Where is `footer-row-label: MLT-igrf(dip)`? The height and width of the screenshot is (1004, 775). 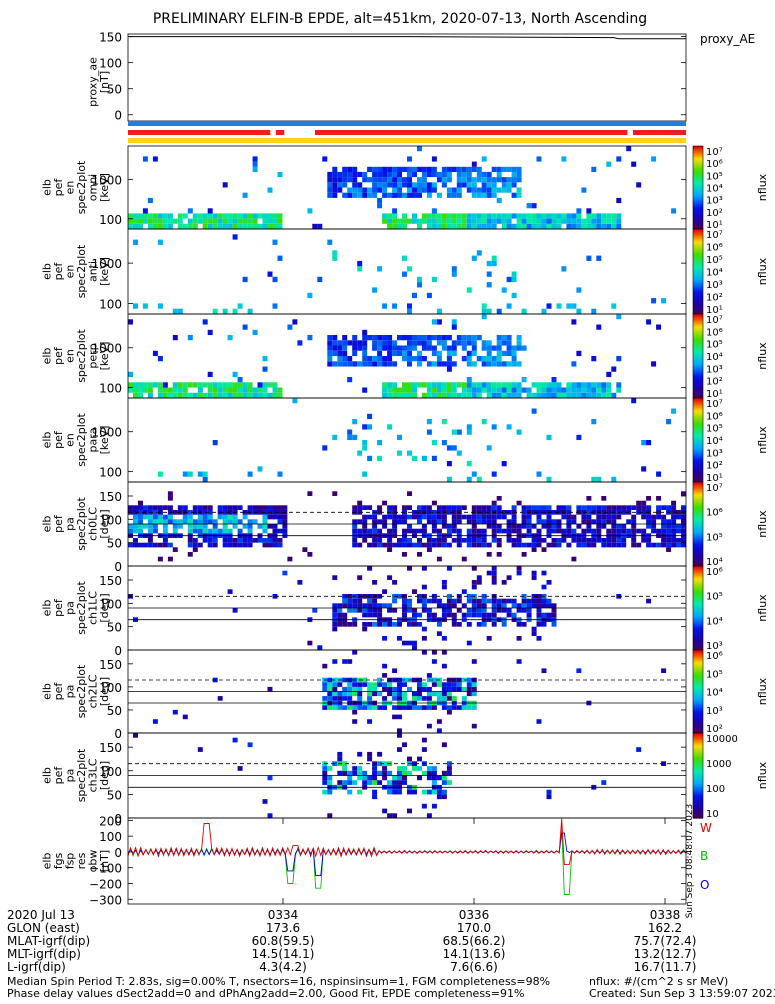
footer-row-label: MLT-igrf(dip) is located at coordinates (44, 954).